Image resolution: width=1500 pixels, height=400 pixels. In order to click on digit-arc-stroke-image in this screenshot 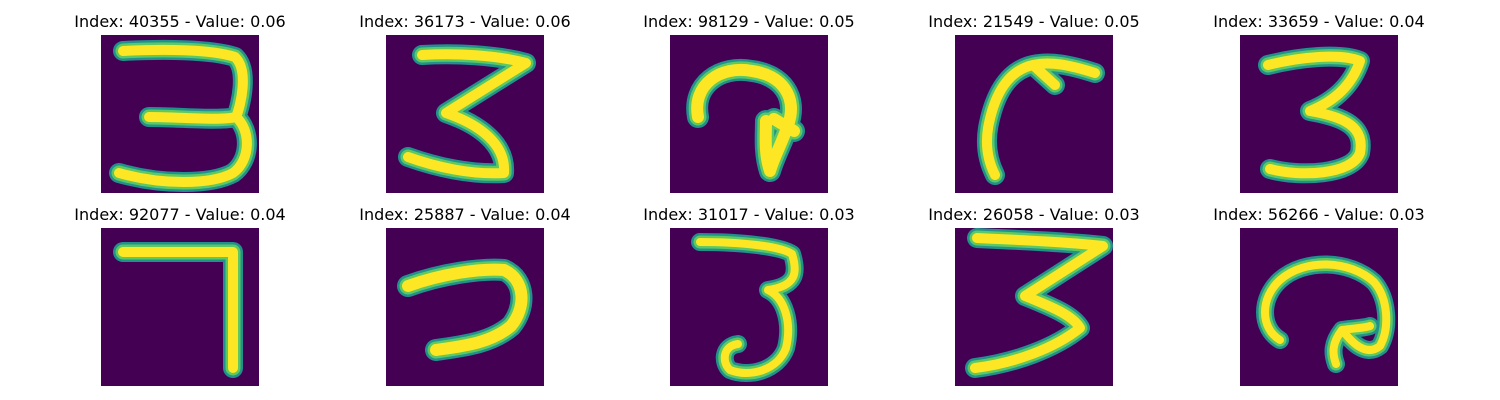, I will do `click(1041, 119)`.